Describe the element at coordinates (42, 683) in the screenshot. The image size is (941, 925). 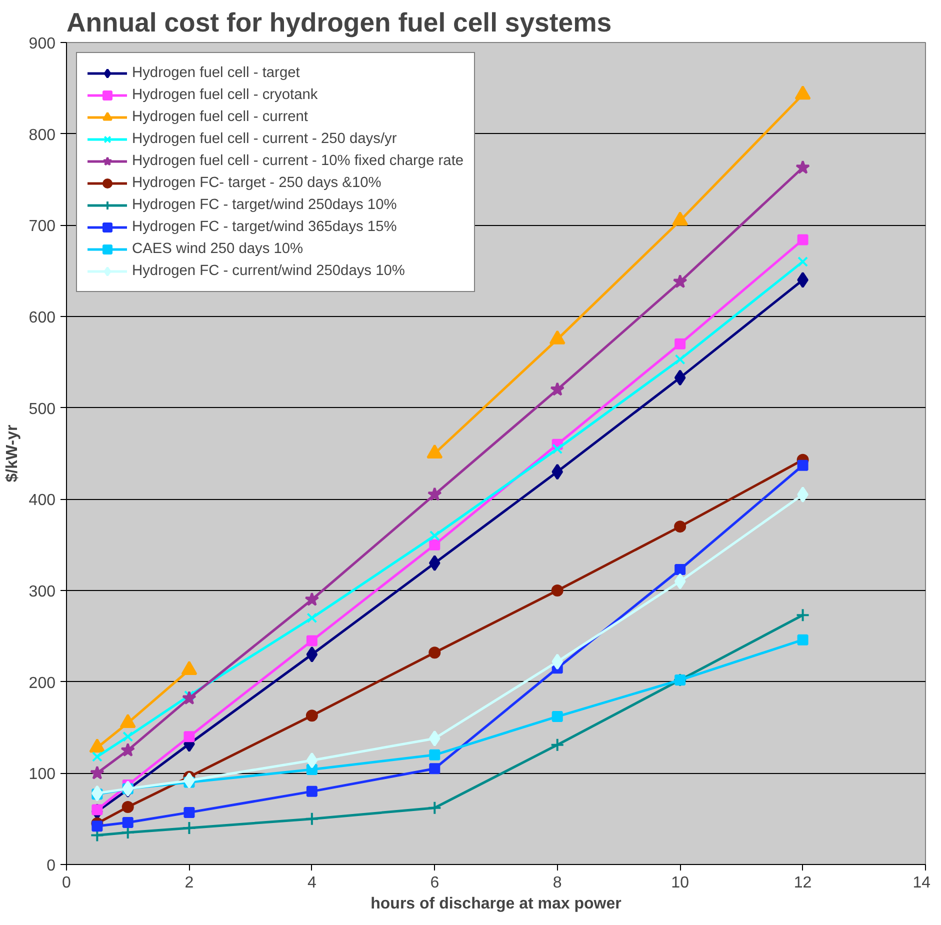
I see `y-tick-label: 200` at that location.